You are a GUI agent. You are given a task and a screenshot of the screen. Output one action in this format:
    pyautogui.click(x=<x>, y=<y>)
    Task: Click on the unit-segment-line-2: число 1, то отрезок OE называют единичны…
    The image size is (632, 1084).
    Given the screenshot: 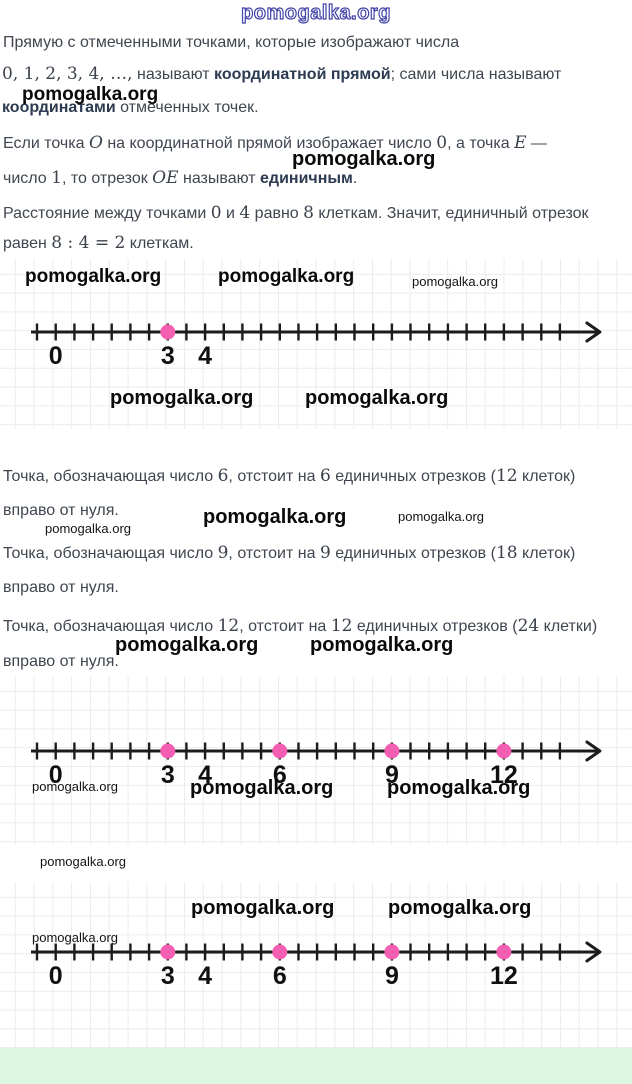 What is the action you would take?
    pyautogui.click(x=180, y=178)
    